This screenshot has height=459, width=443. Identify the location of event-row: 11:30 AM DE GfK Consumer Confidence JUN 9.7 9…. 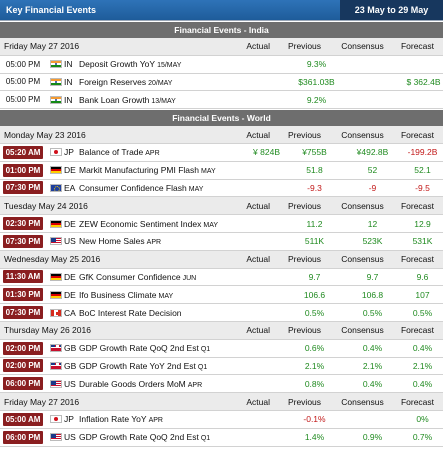
(221, 278).